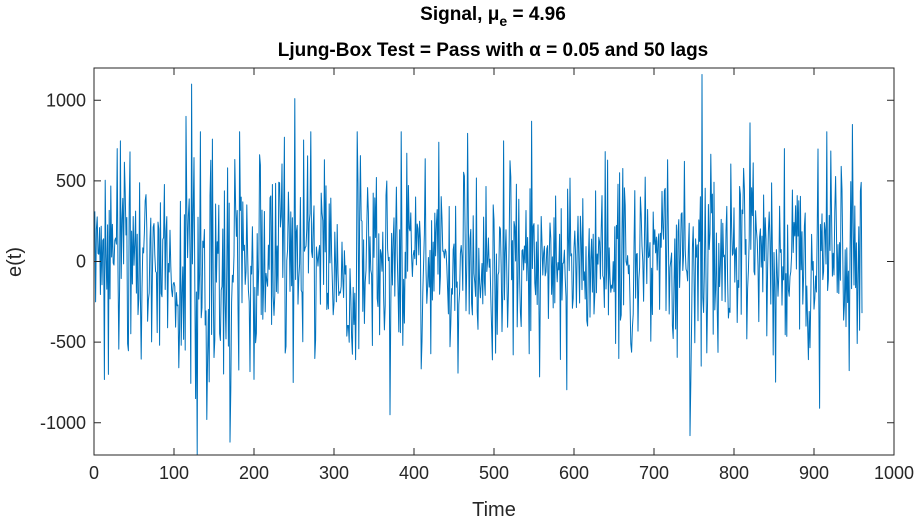 Image resolution: width=921 pixels, height=520 pixels. Describe the element at coordinates (414, 473) in the screenshot. I see `x-tick-label: 400` at that location.